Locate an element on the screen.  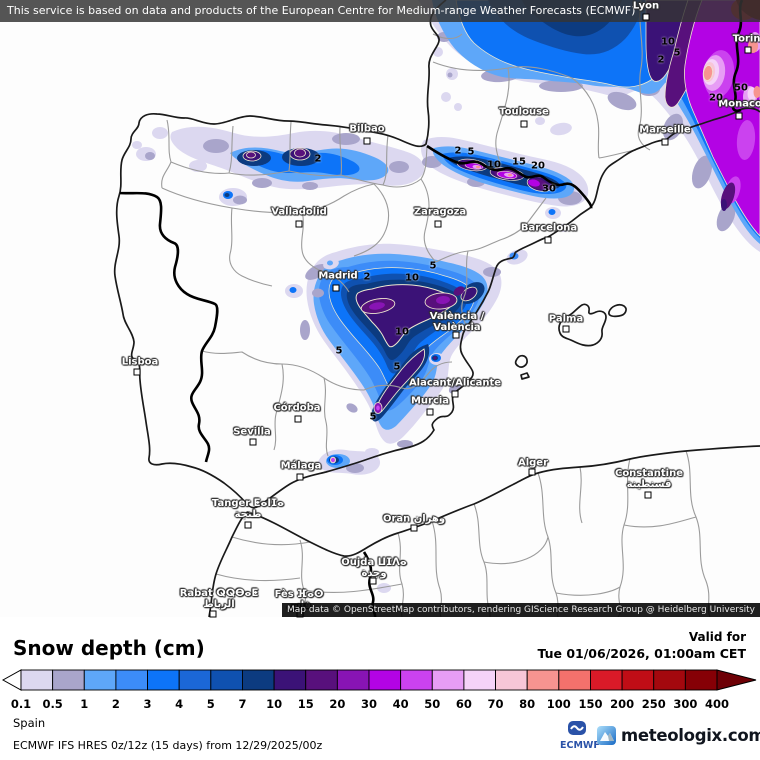
city-label-marseille: Marseille is located at coordinates (665, 130).